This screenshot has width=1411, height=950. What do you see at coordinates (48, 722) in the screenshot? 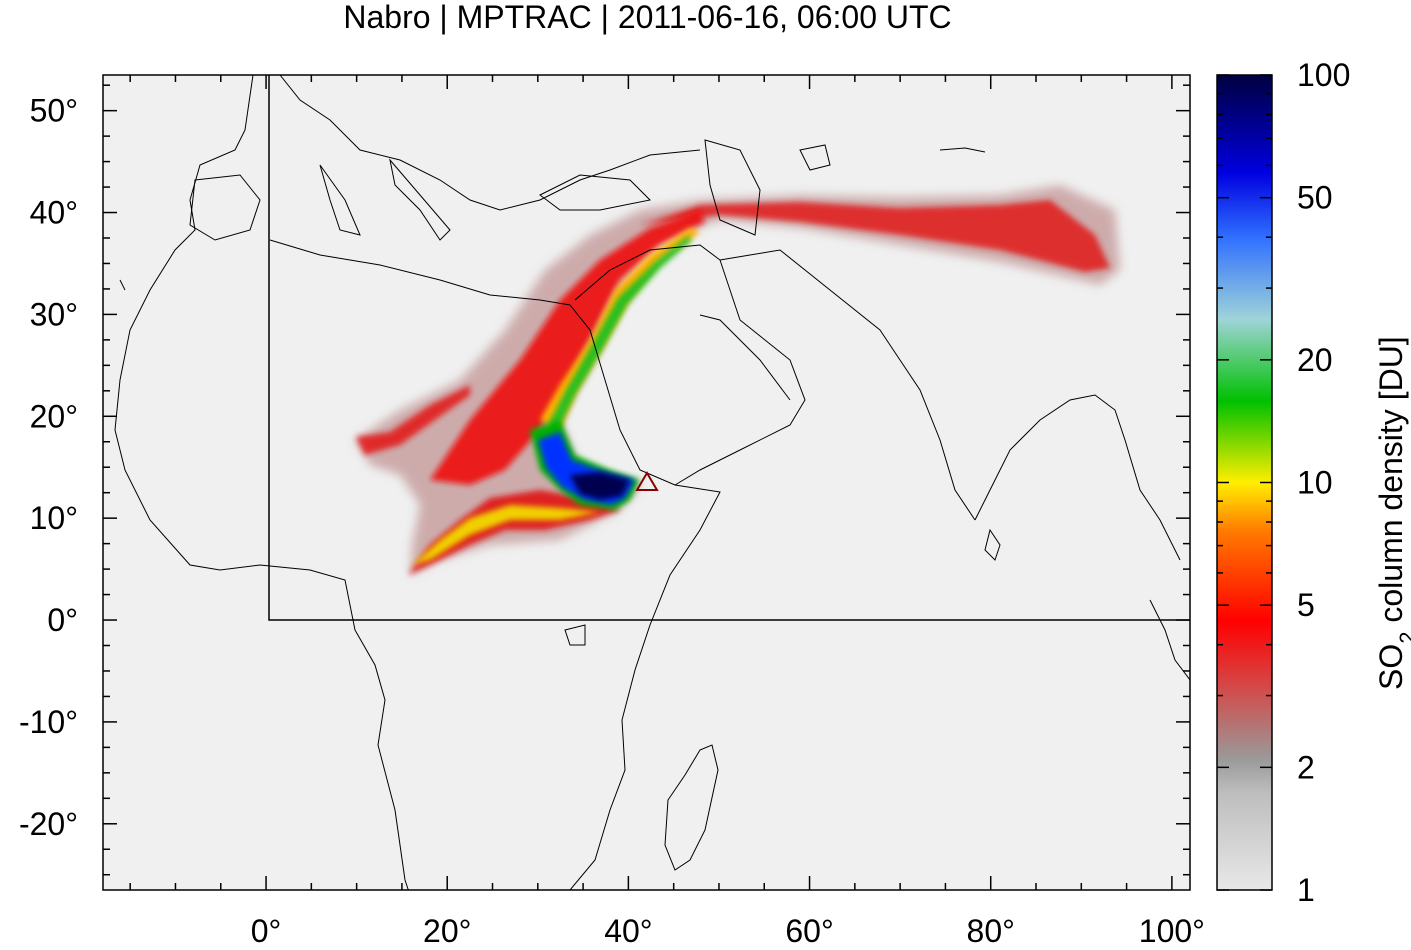
I see `lat-tick-label: -10°` at bounding box center [48, 722].